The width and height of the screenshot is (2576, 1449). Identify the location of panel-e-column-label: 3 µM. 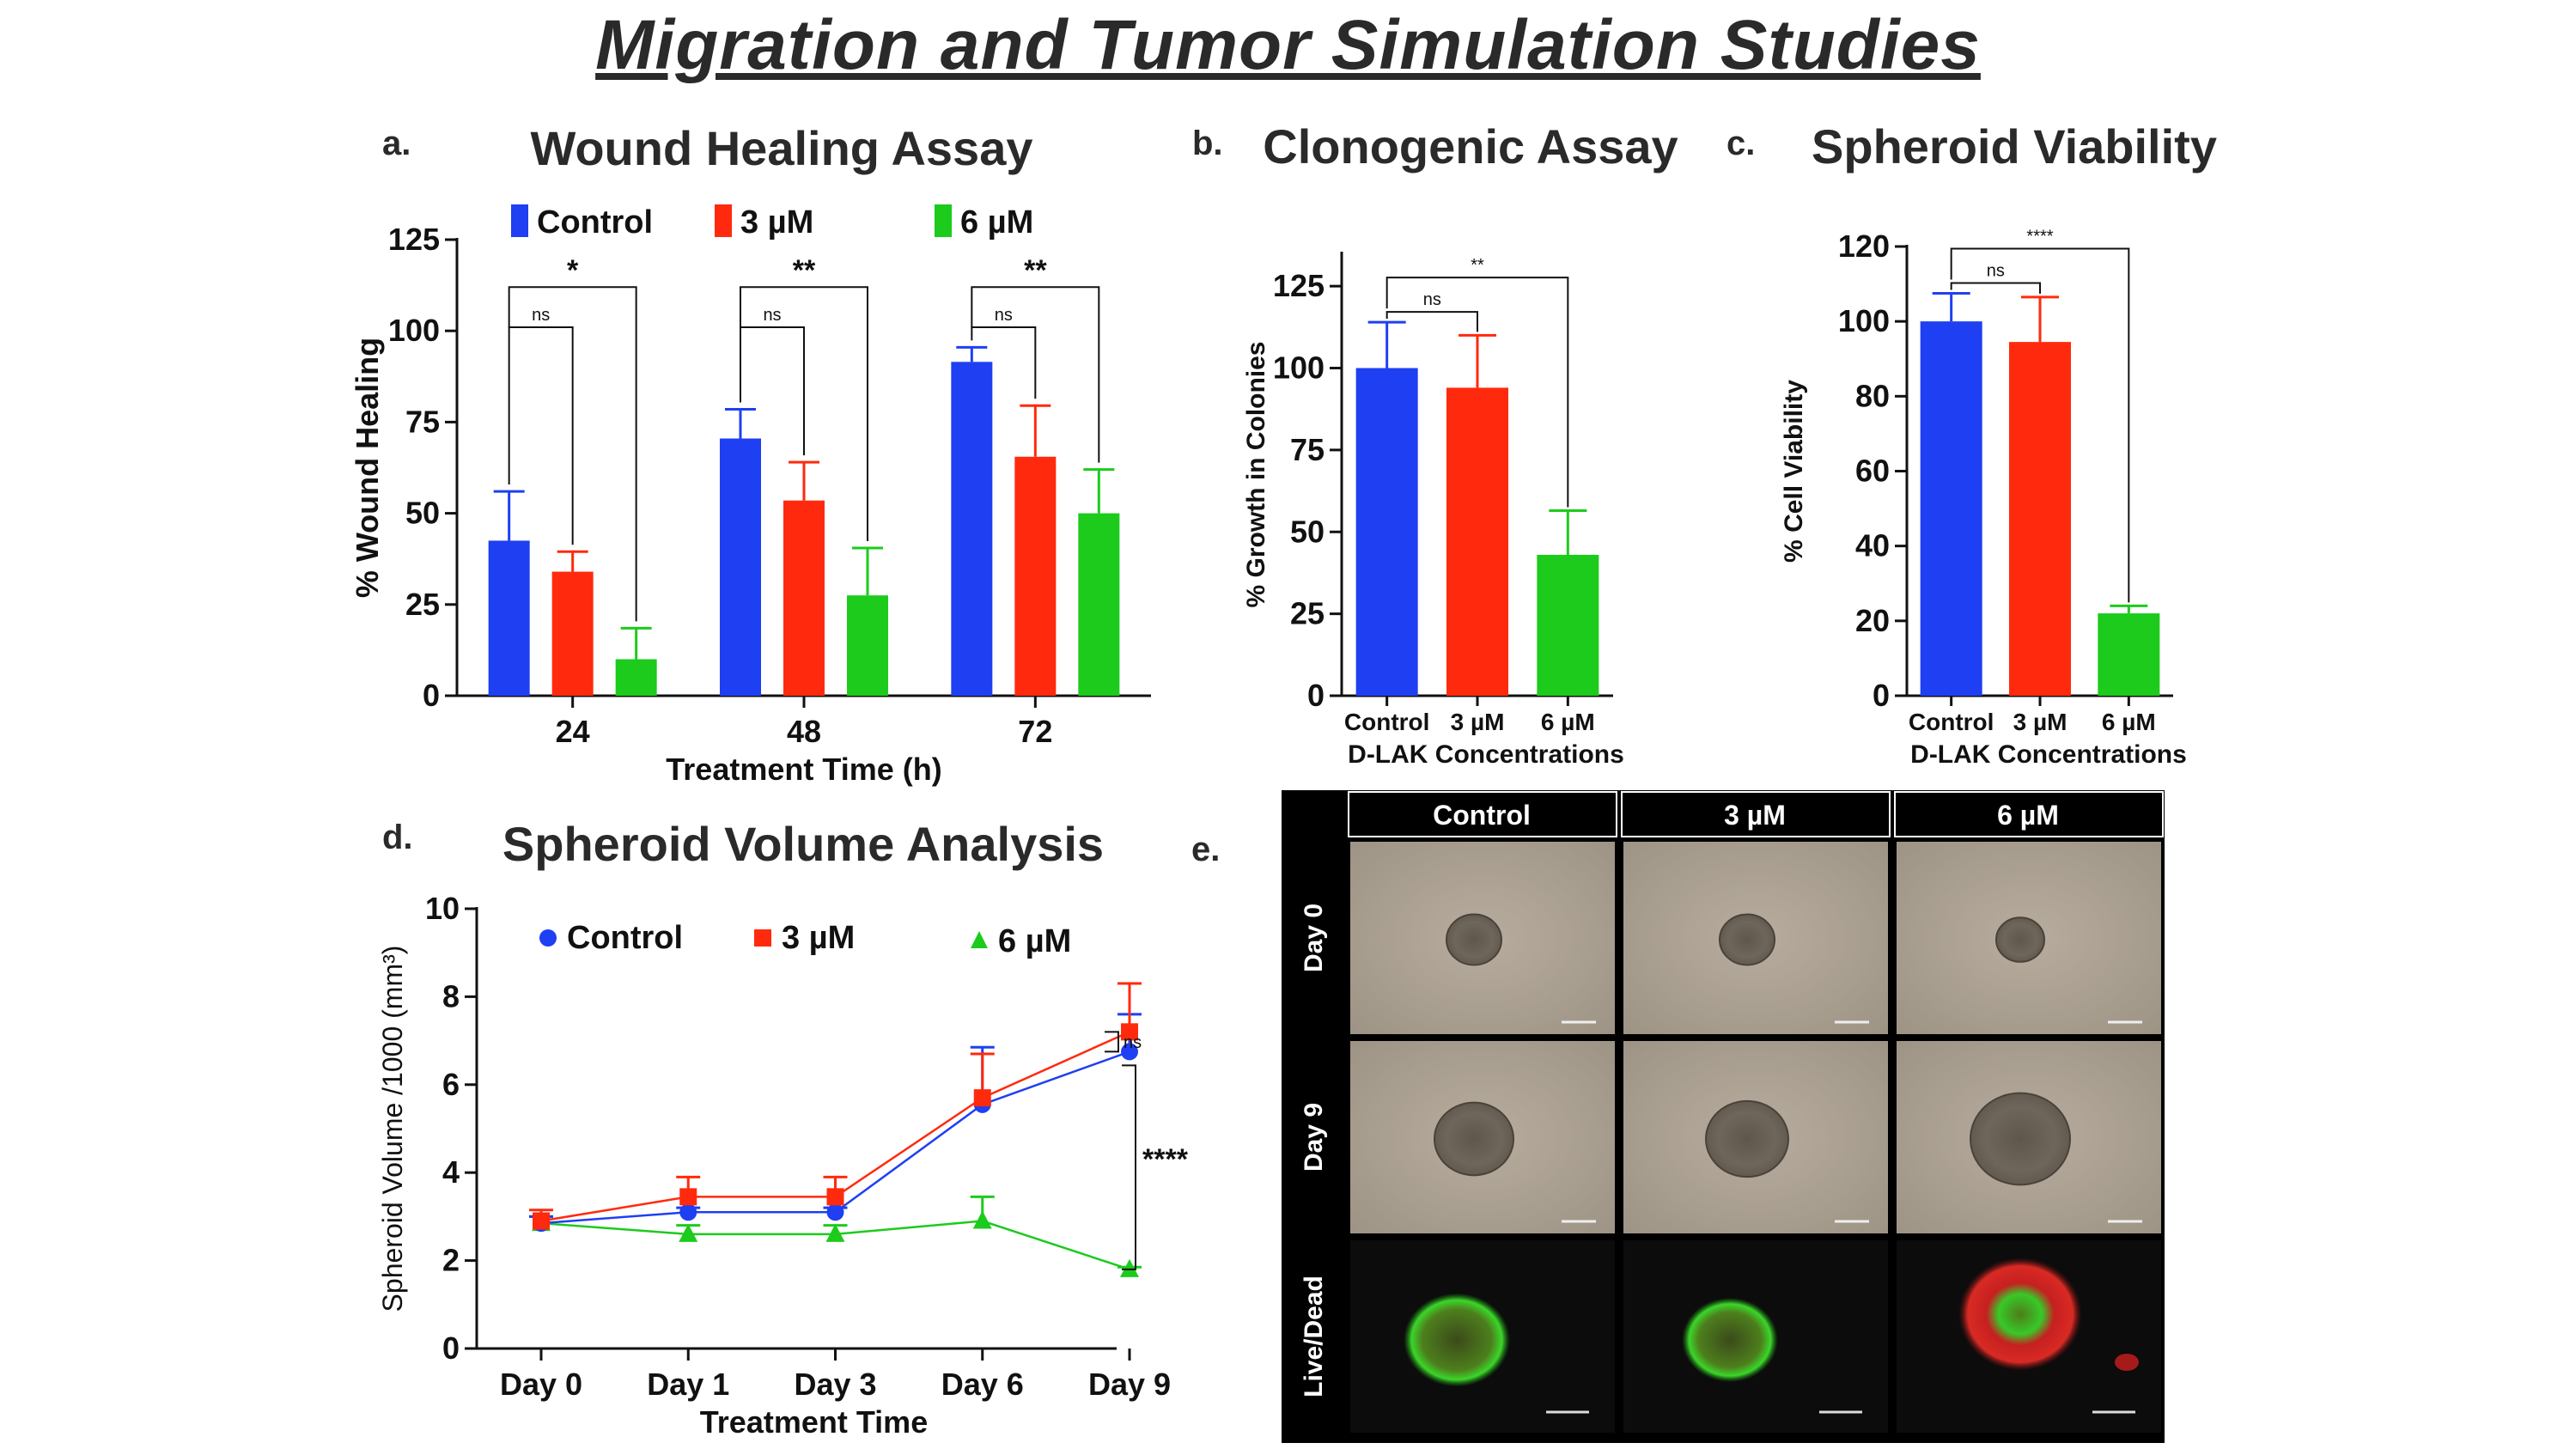
(1755, 815).